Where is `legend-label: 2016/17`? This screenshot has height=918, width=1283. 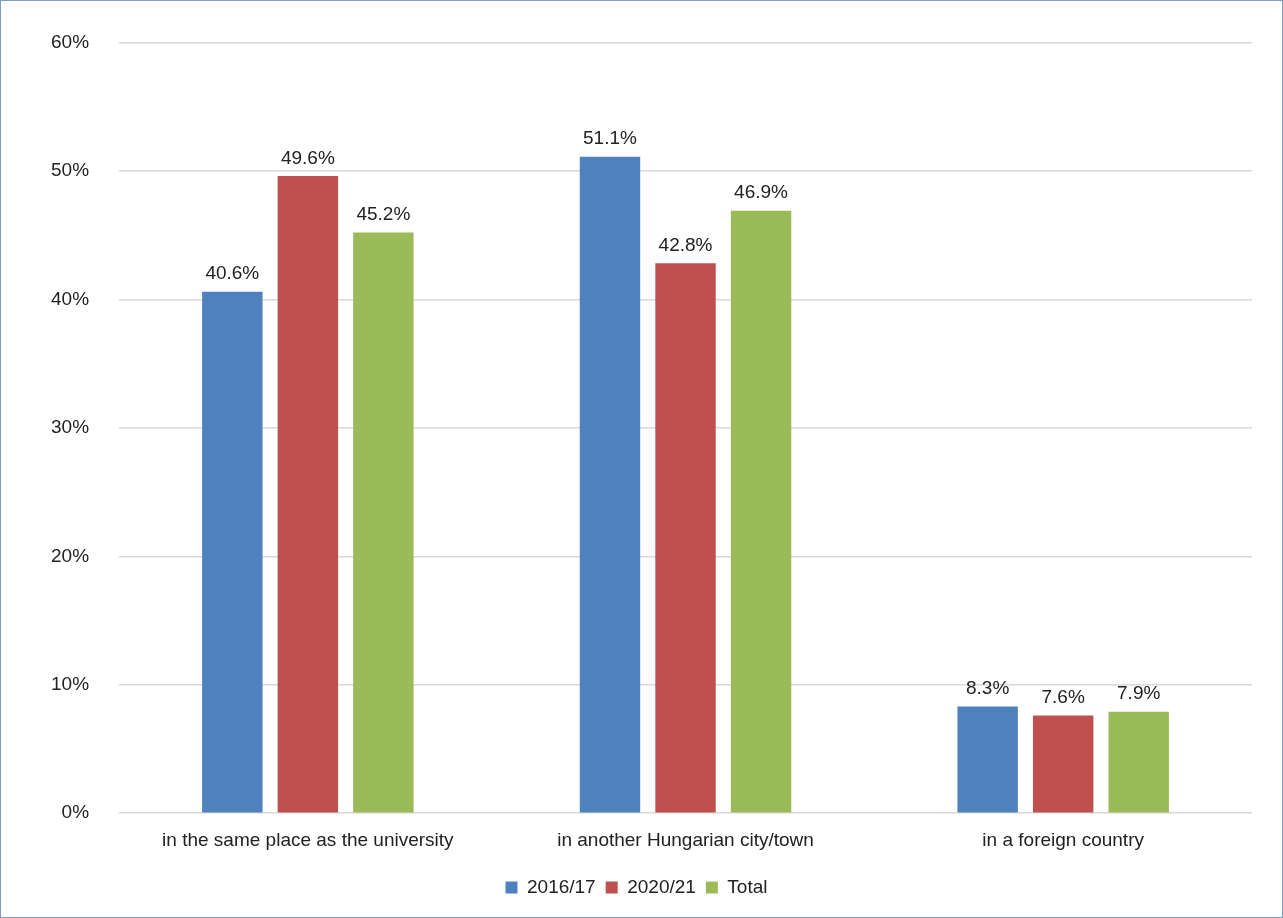
legend-label: 2016/17 is located at coordinates (561, 886).